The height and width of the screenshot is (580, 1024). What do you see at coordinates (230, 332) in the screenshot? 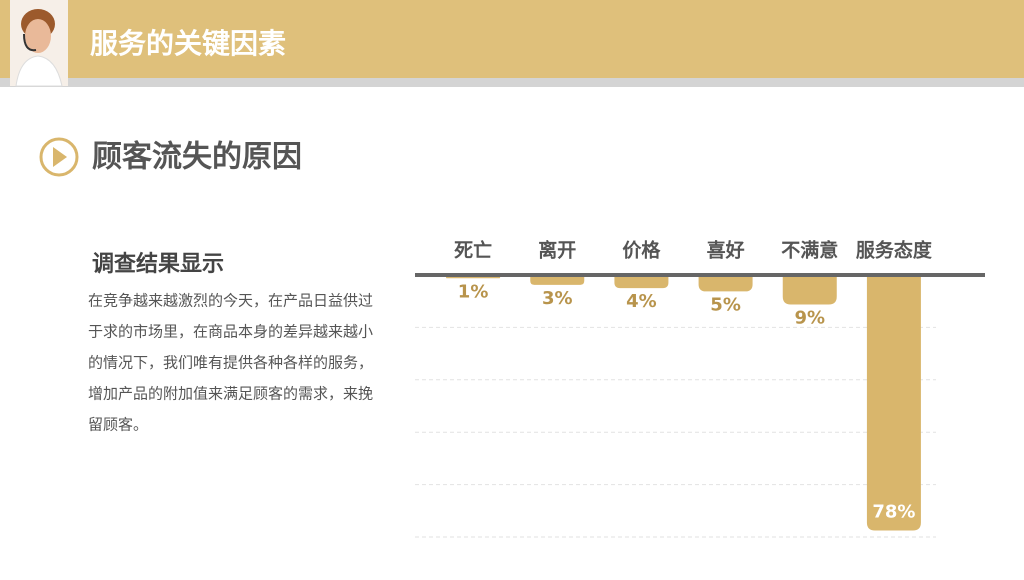
I see `survey-line: 于求的市场里，在商品本身的差异越来越小` at bounding box center [230, 332].